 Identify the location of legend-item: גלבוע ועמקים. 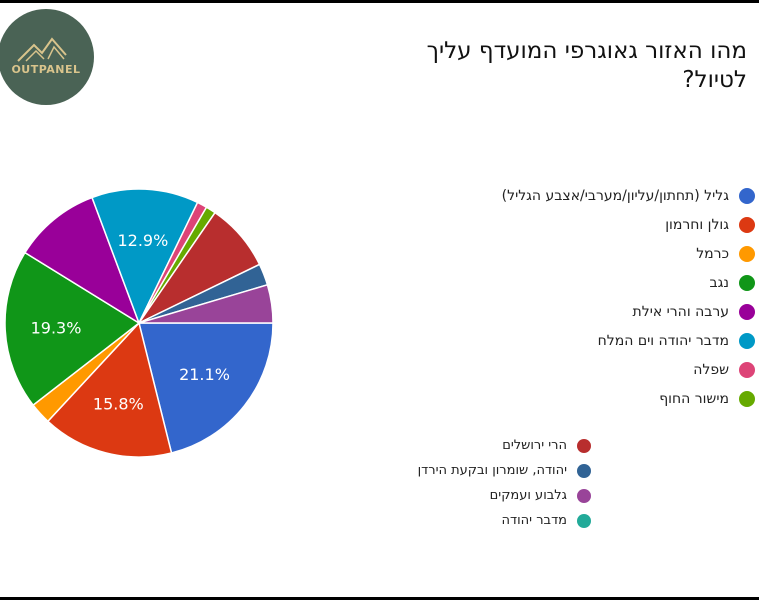
(504, 495).